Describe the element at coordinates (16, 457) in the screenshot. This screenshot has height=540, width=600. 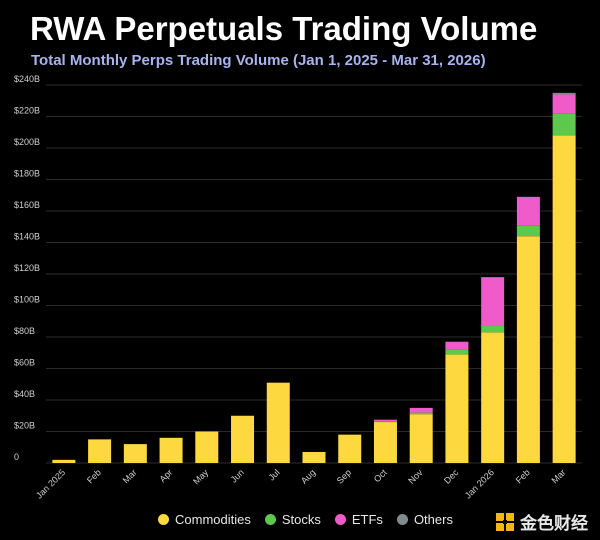
I see `y-tick-label: 0` at that location.